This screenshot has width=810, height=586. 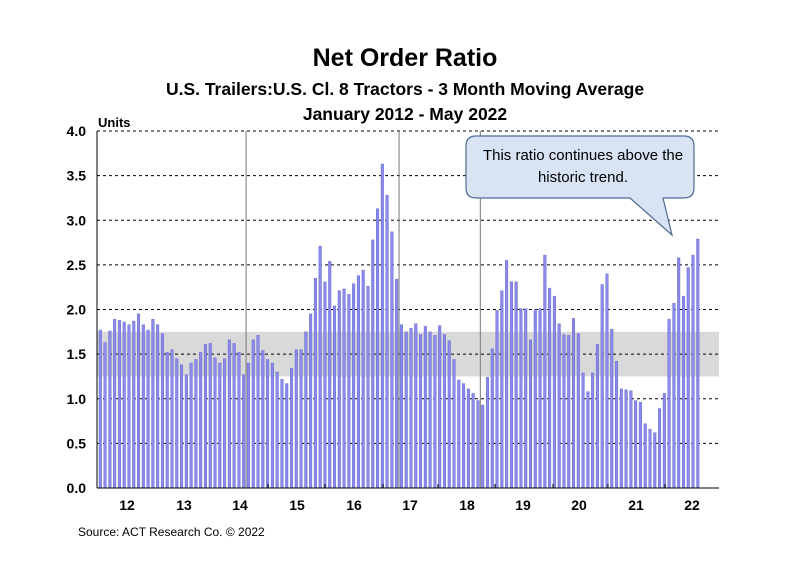 I want to click on x-tick-label: 16, so click(x=354, y=505).